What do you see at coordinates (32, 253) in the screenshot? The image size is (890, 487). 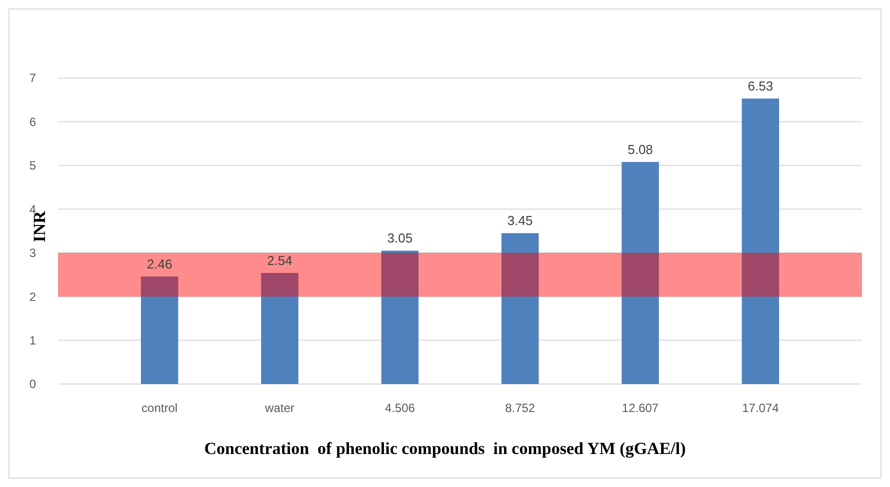 I see `y-tick-label: 3` at bounding box center [32, 253].